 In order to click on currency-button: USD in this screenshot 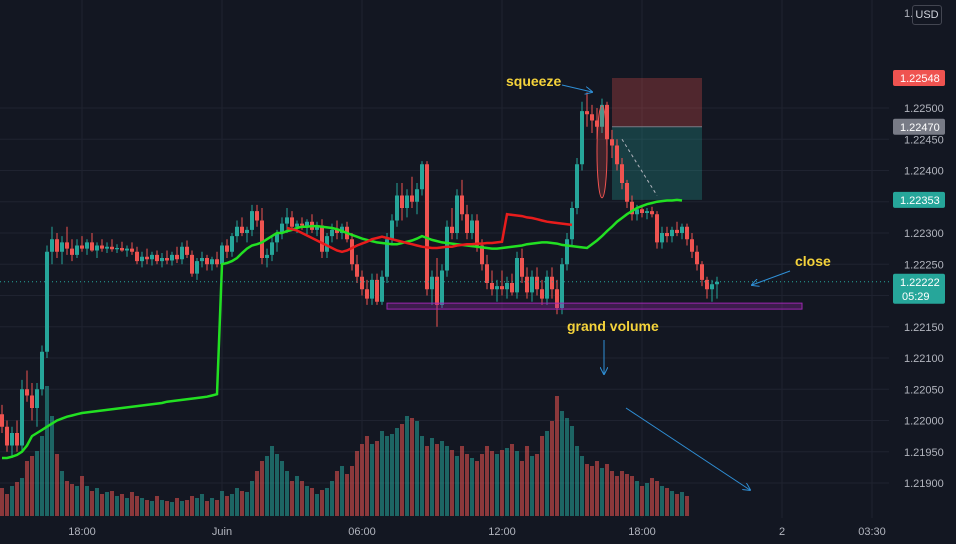, I will do `click(927, 15)`.